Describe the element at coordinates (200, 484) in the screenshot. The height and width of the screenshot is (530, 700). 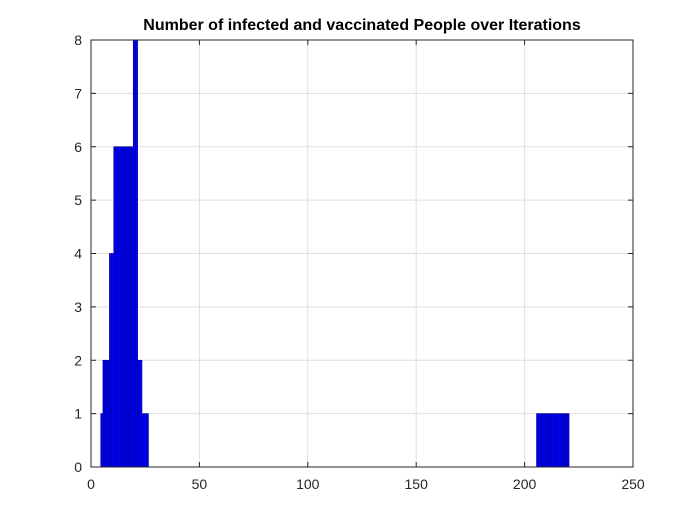
I see `x-tick-label: 50` at that location.